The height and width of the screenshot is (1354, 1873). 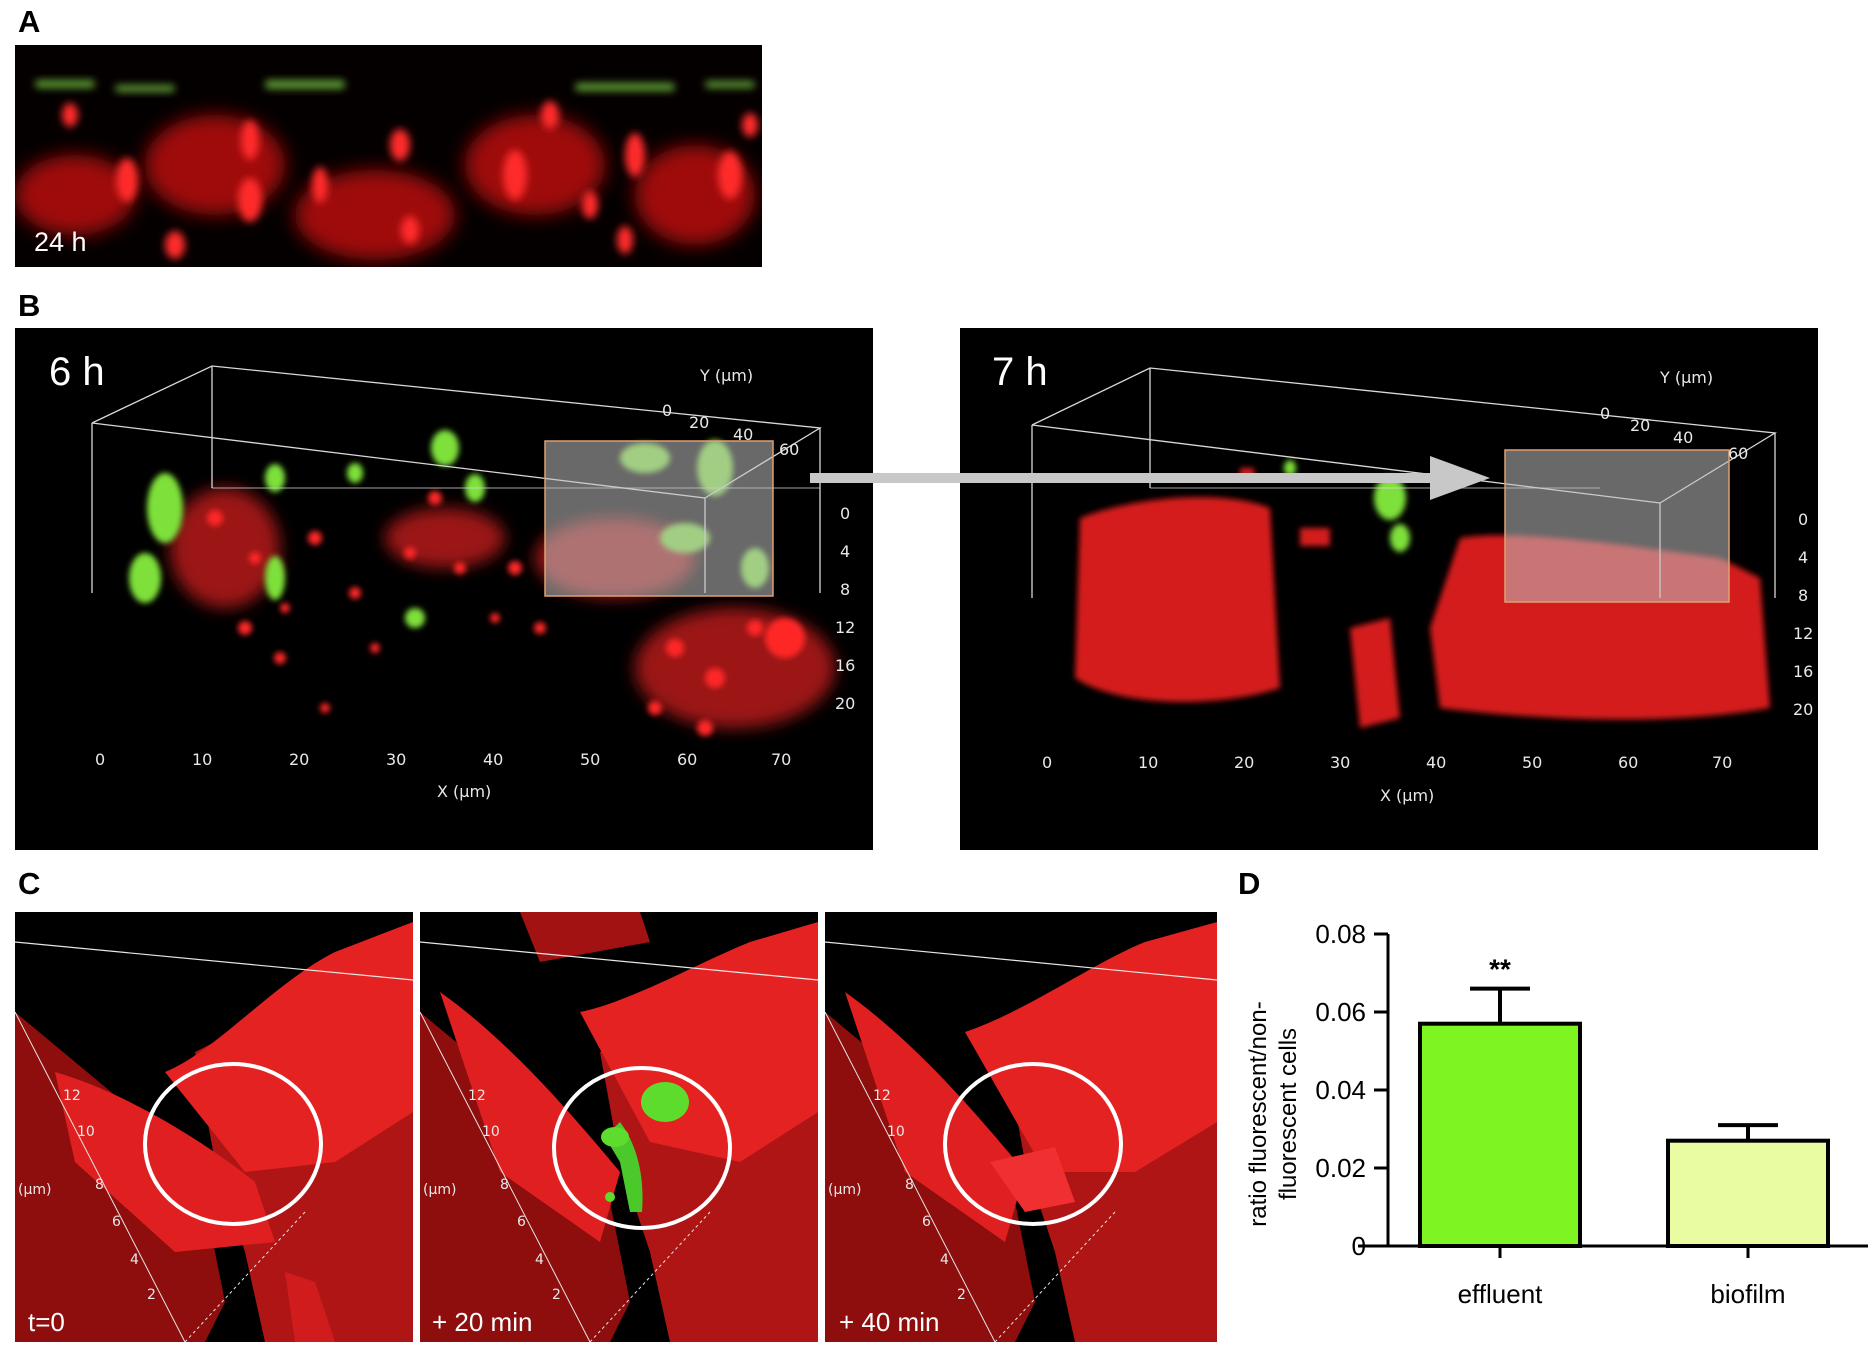 I want to click on panel-c-frame-3-time: + 40 min, so click(x=889, y=1322).